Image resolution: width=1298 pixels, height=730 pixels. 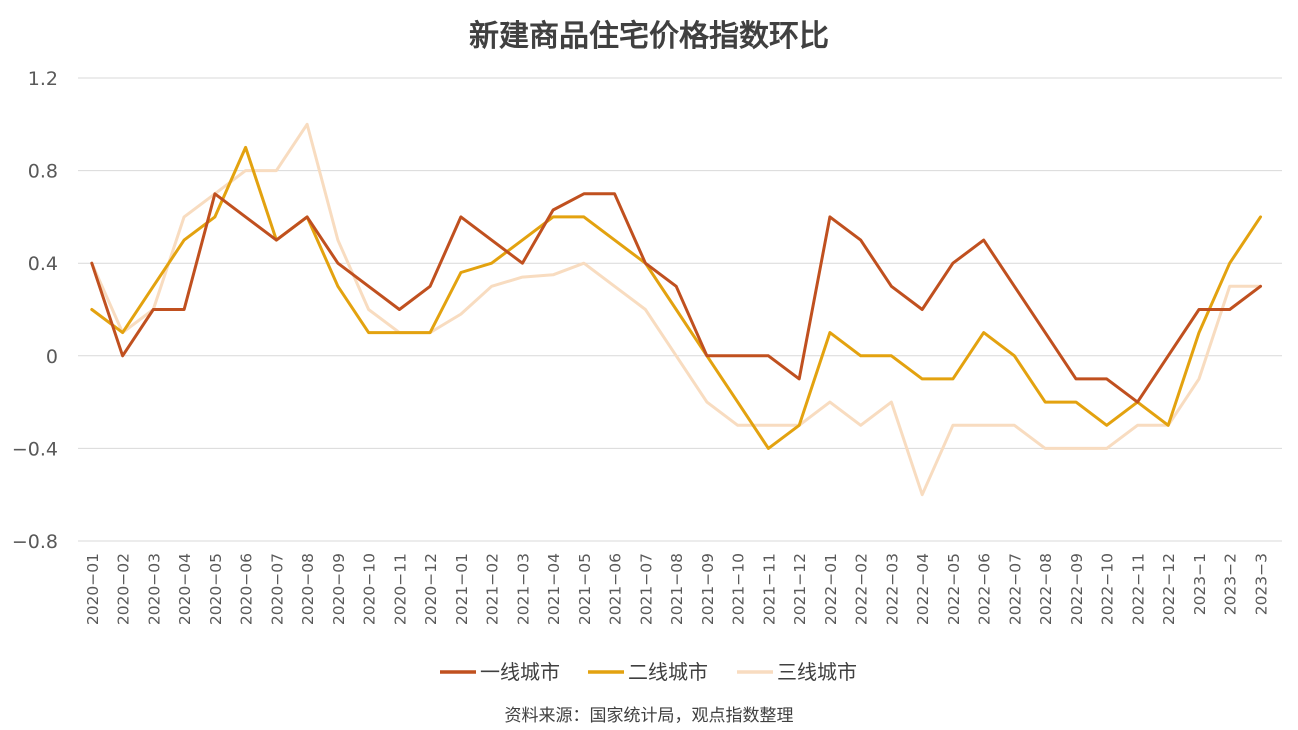 What do you see at coordinates (954, 589) in the screenshot?
I see `x-tick-label: 2022−05` at bounding box center [954, 589].